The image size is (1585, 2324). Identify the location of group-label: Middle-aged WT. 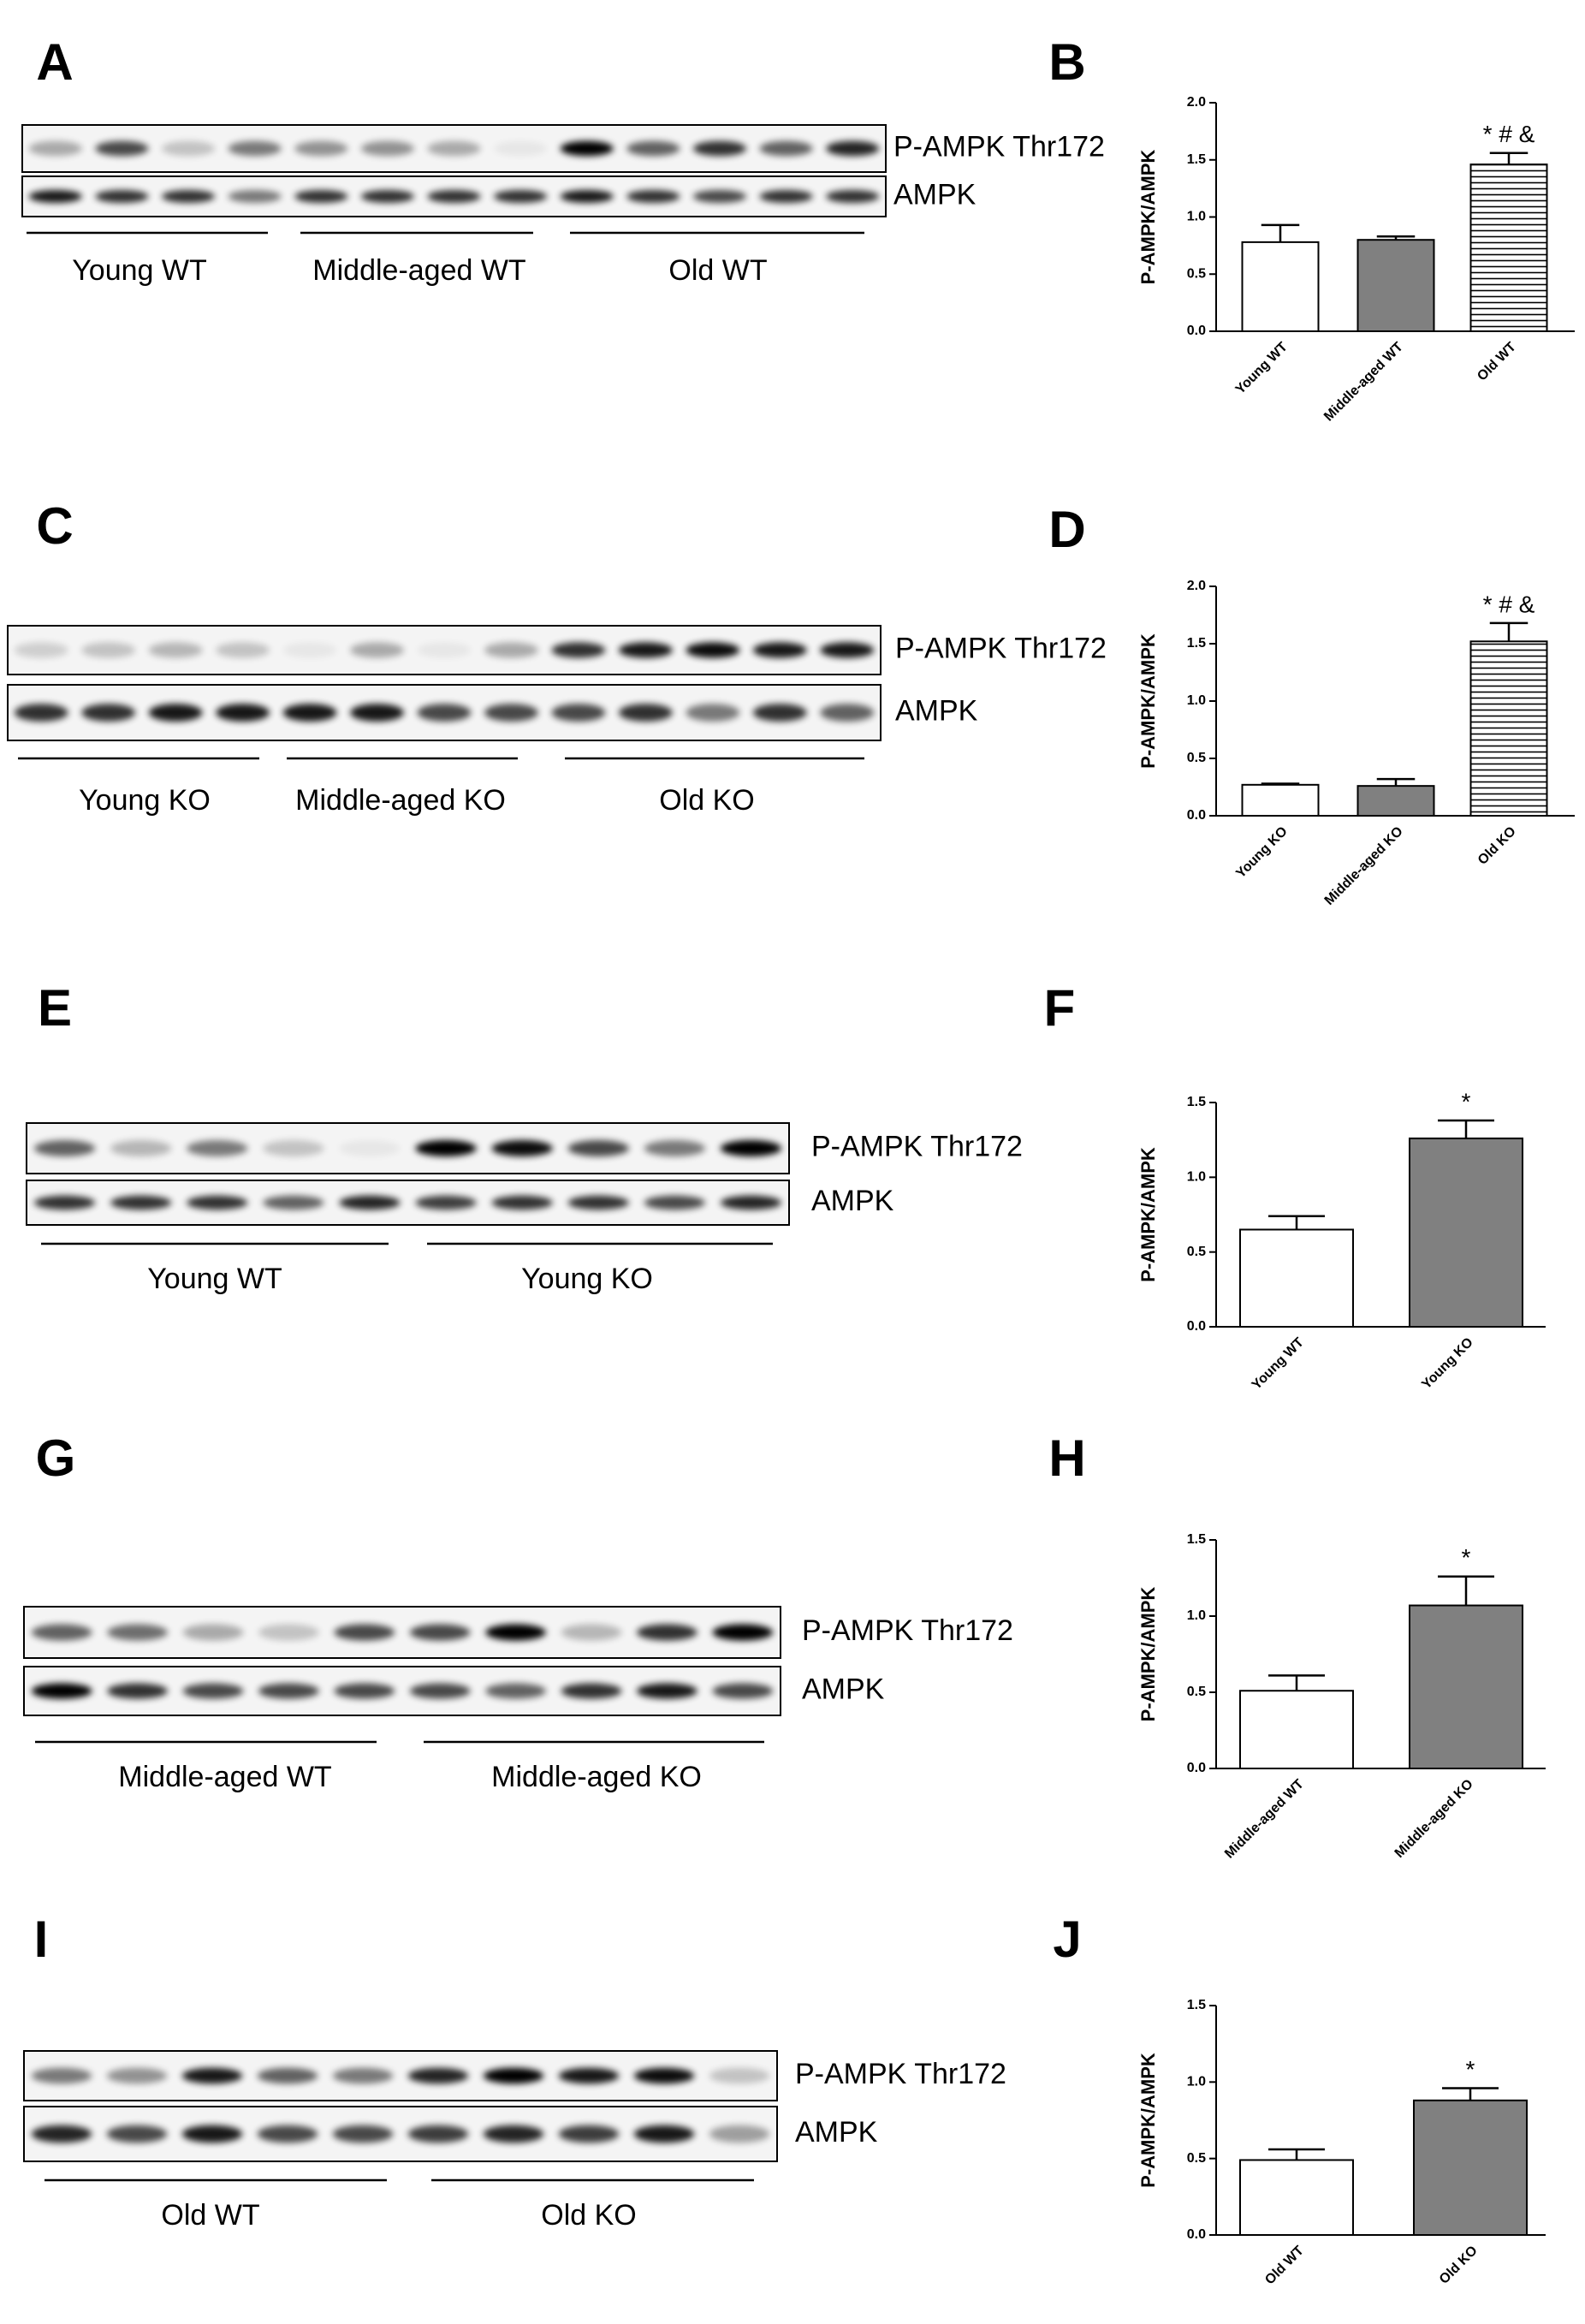
(224, 1777).